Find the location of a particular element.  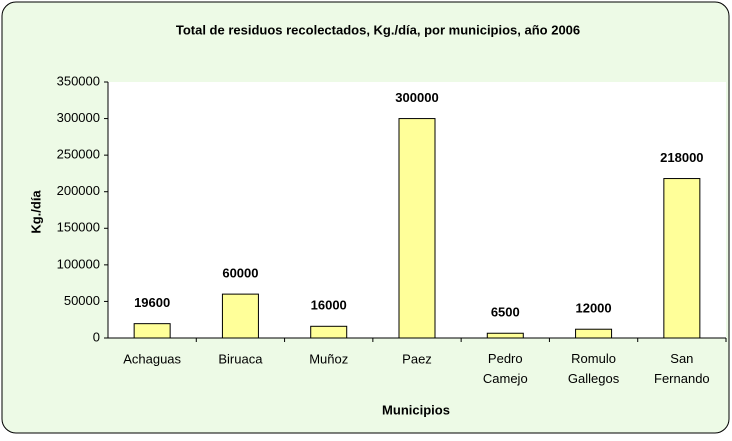

y-tick-label: 0 is located at coordinates (96, 336).